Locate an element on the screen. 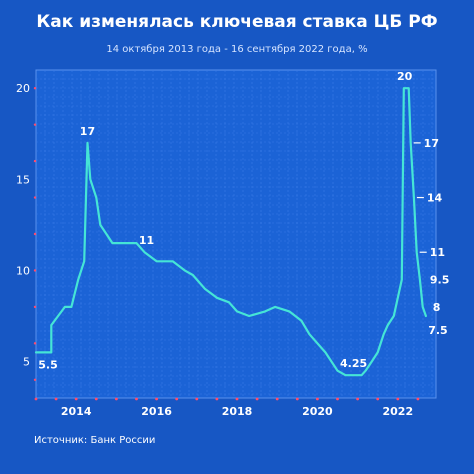 The width and height of the screenshot is (474, 474). x-tick-label: 2022 is located at coordinates (397, 411).